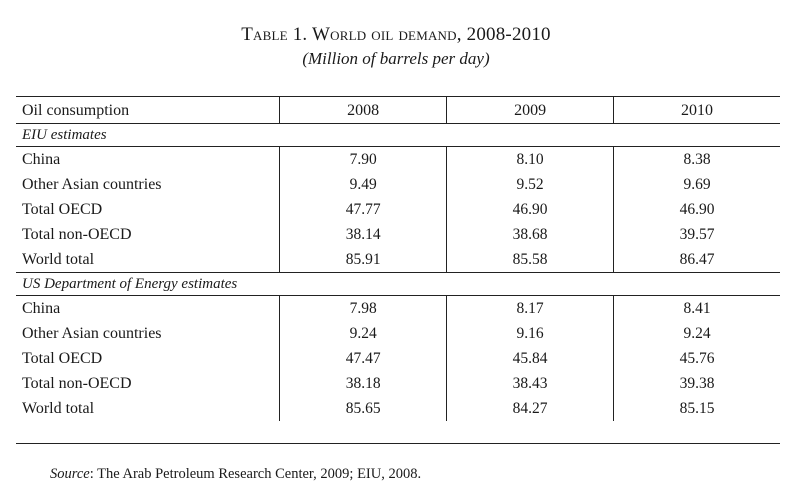 This screenshot has height=496, width=792. Describe the element at coordinates (696, 159) in the screenshot. I see `cell-2010: 8.38` at that location.